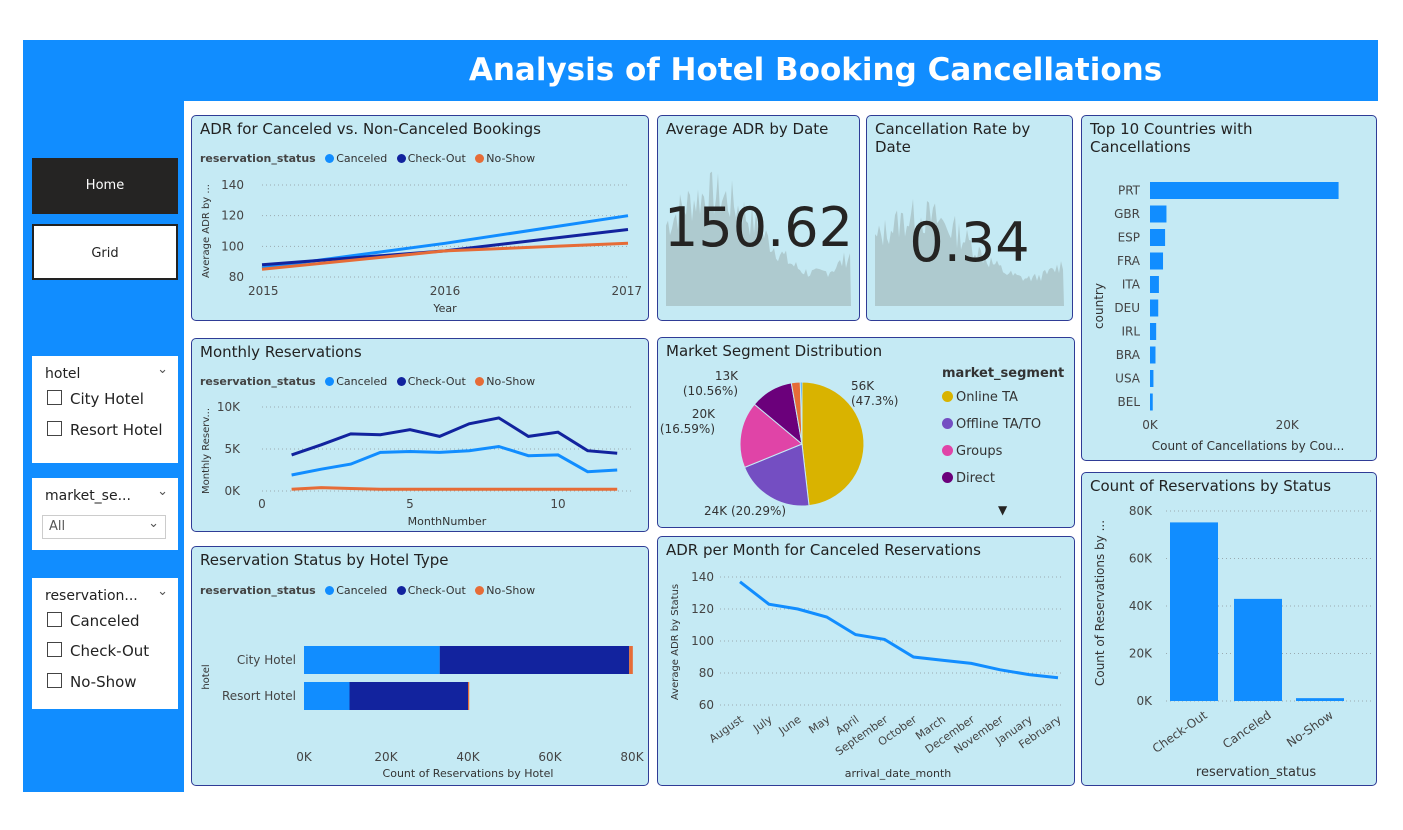  Describe the element at coordinates (107, 652) in the screenshot. I see `checkbox-check-out: Check-Out` at that location.